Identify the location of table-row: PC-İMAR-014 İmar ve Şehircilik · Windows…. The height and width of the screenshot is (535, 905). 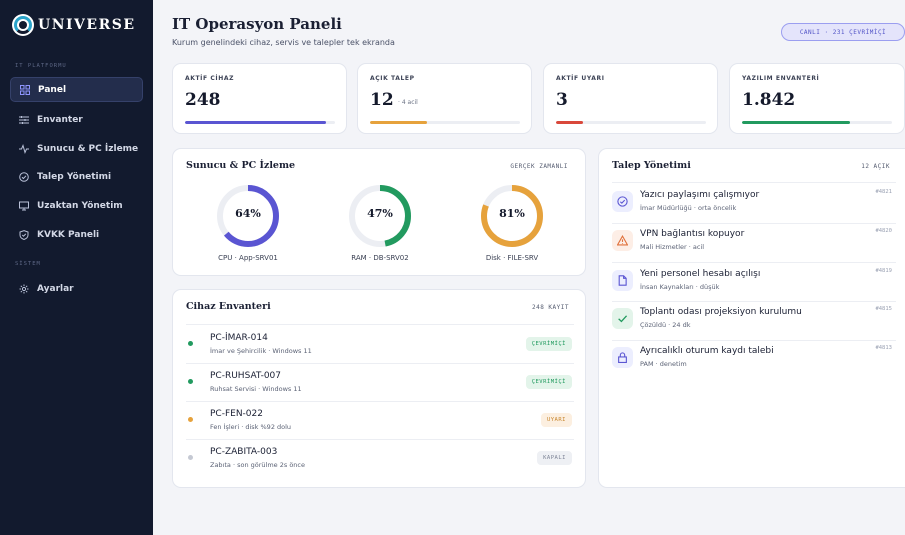
(380, 345).